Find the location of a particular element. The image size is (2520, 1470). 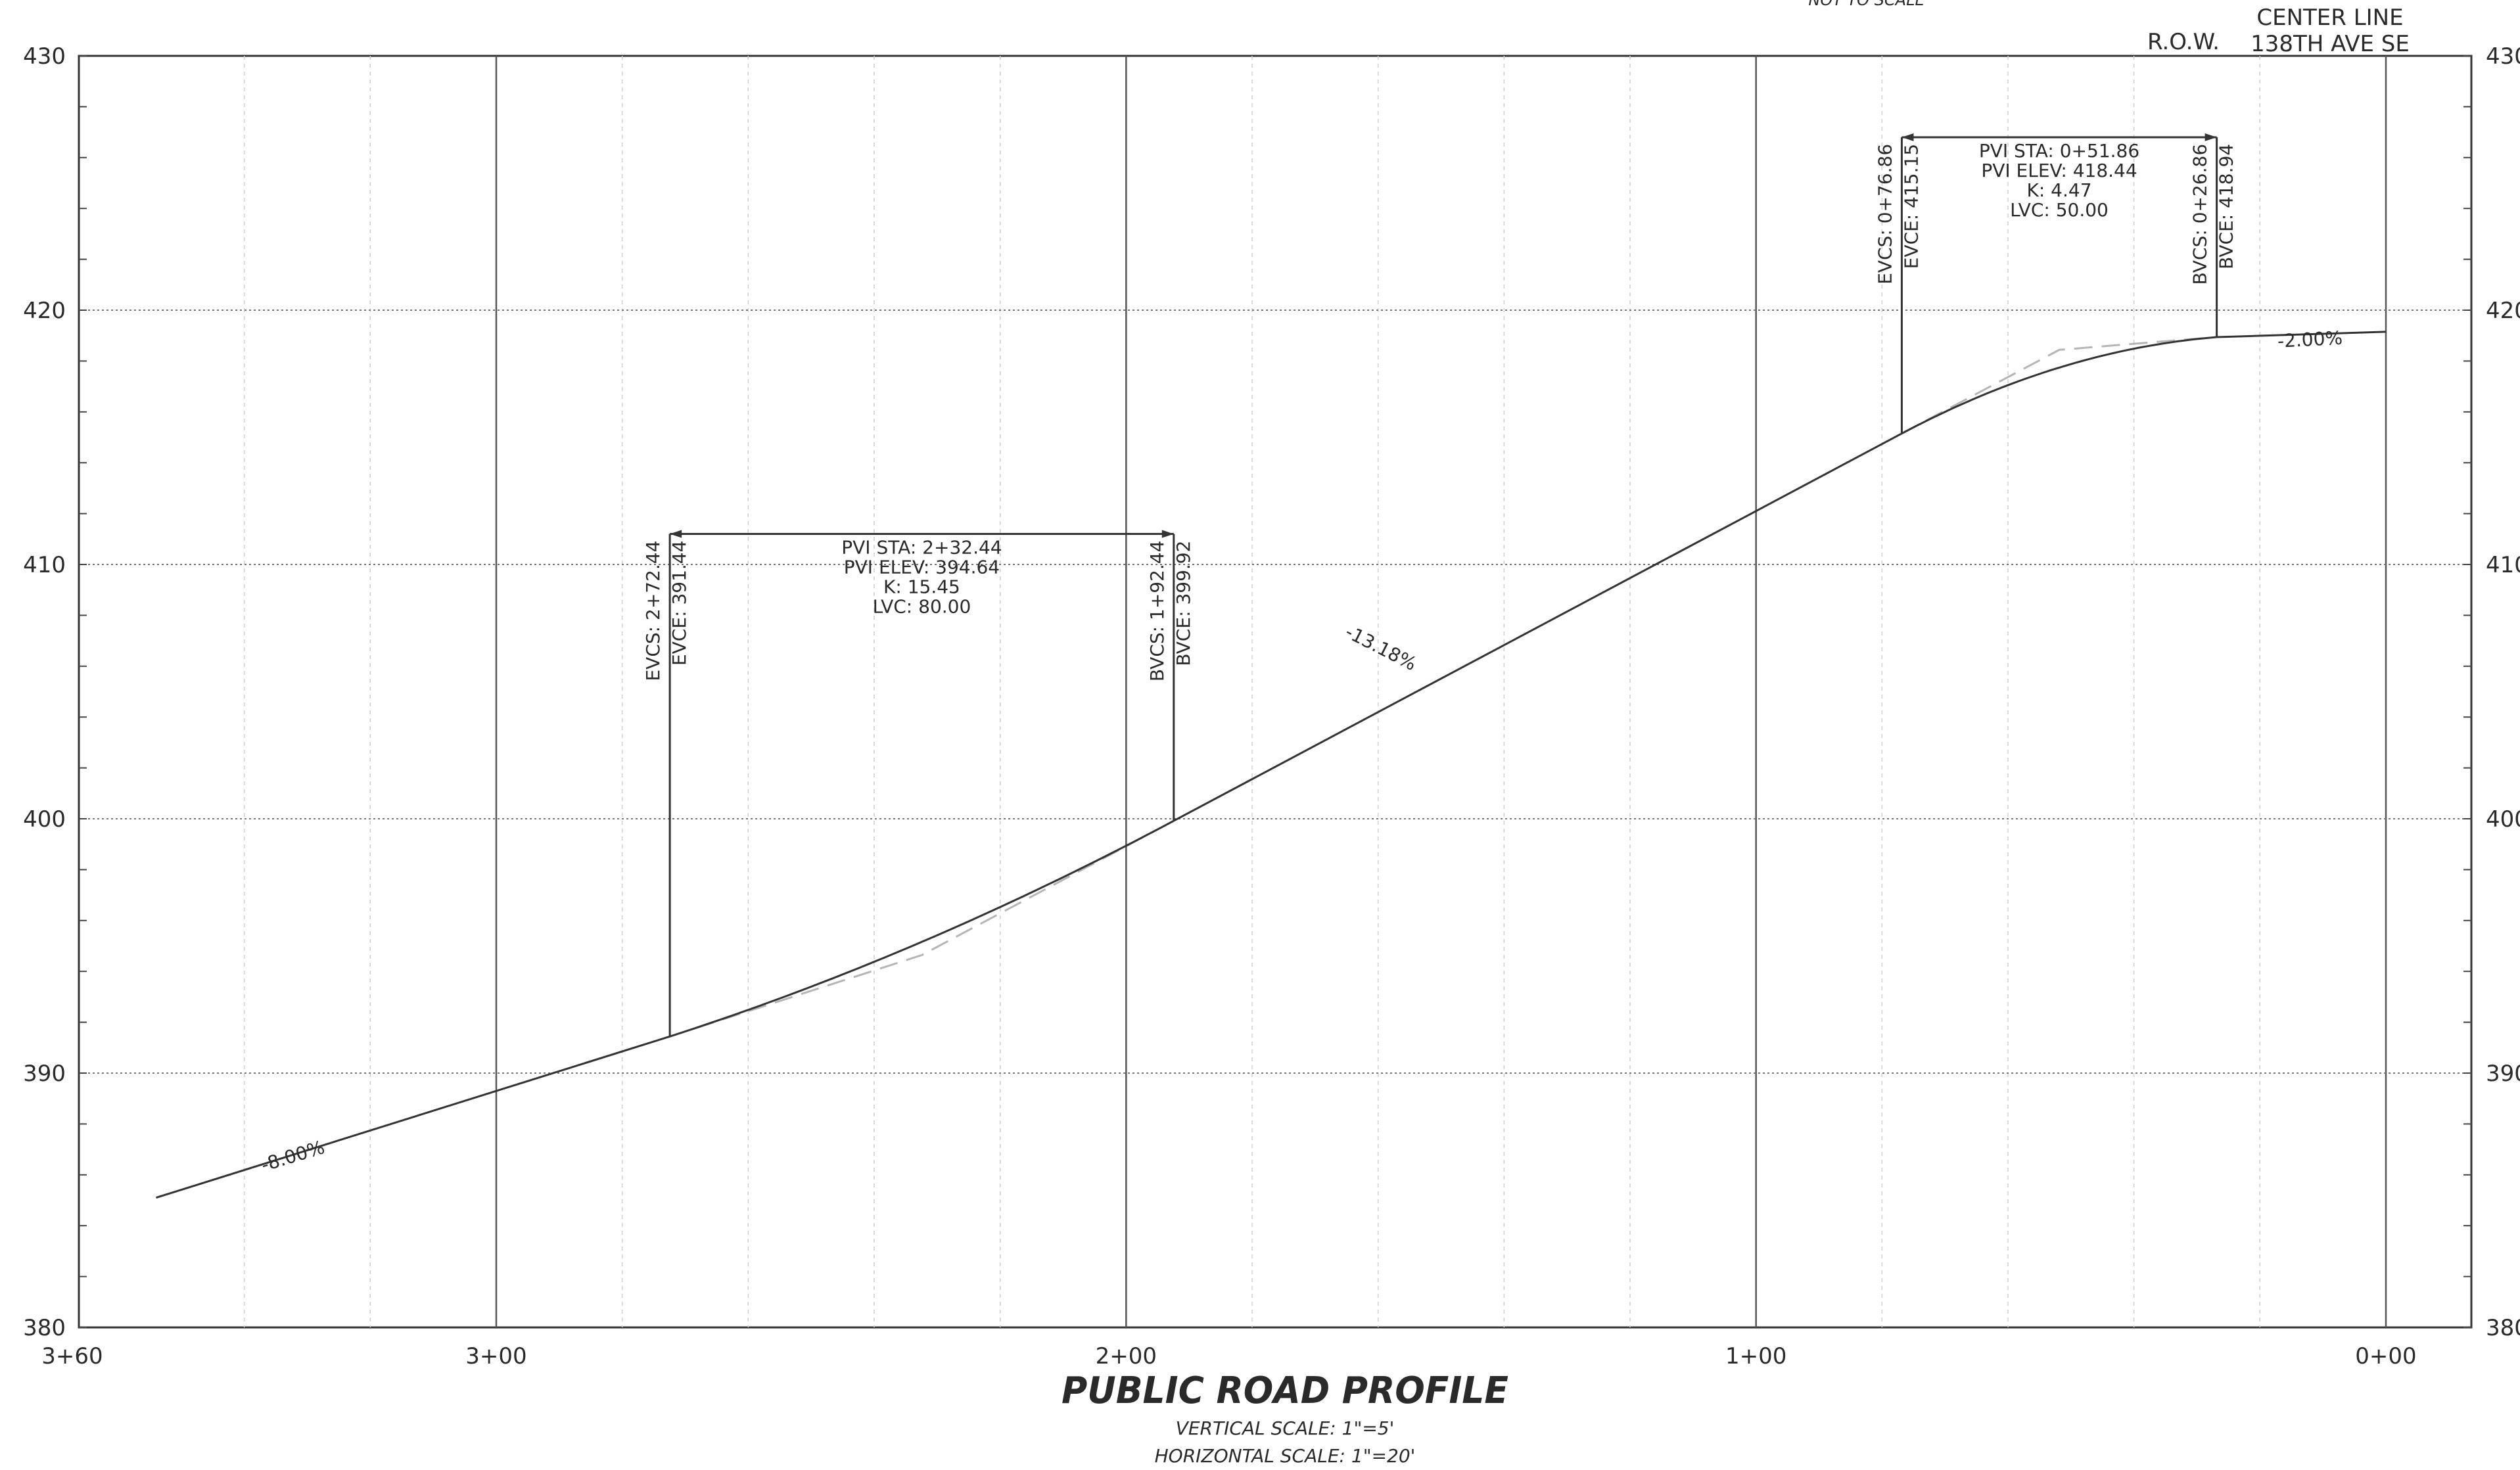

bvce-label: BVCE: 399.92 is located at coordinates (1183, 603).